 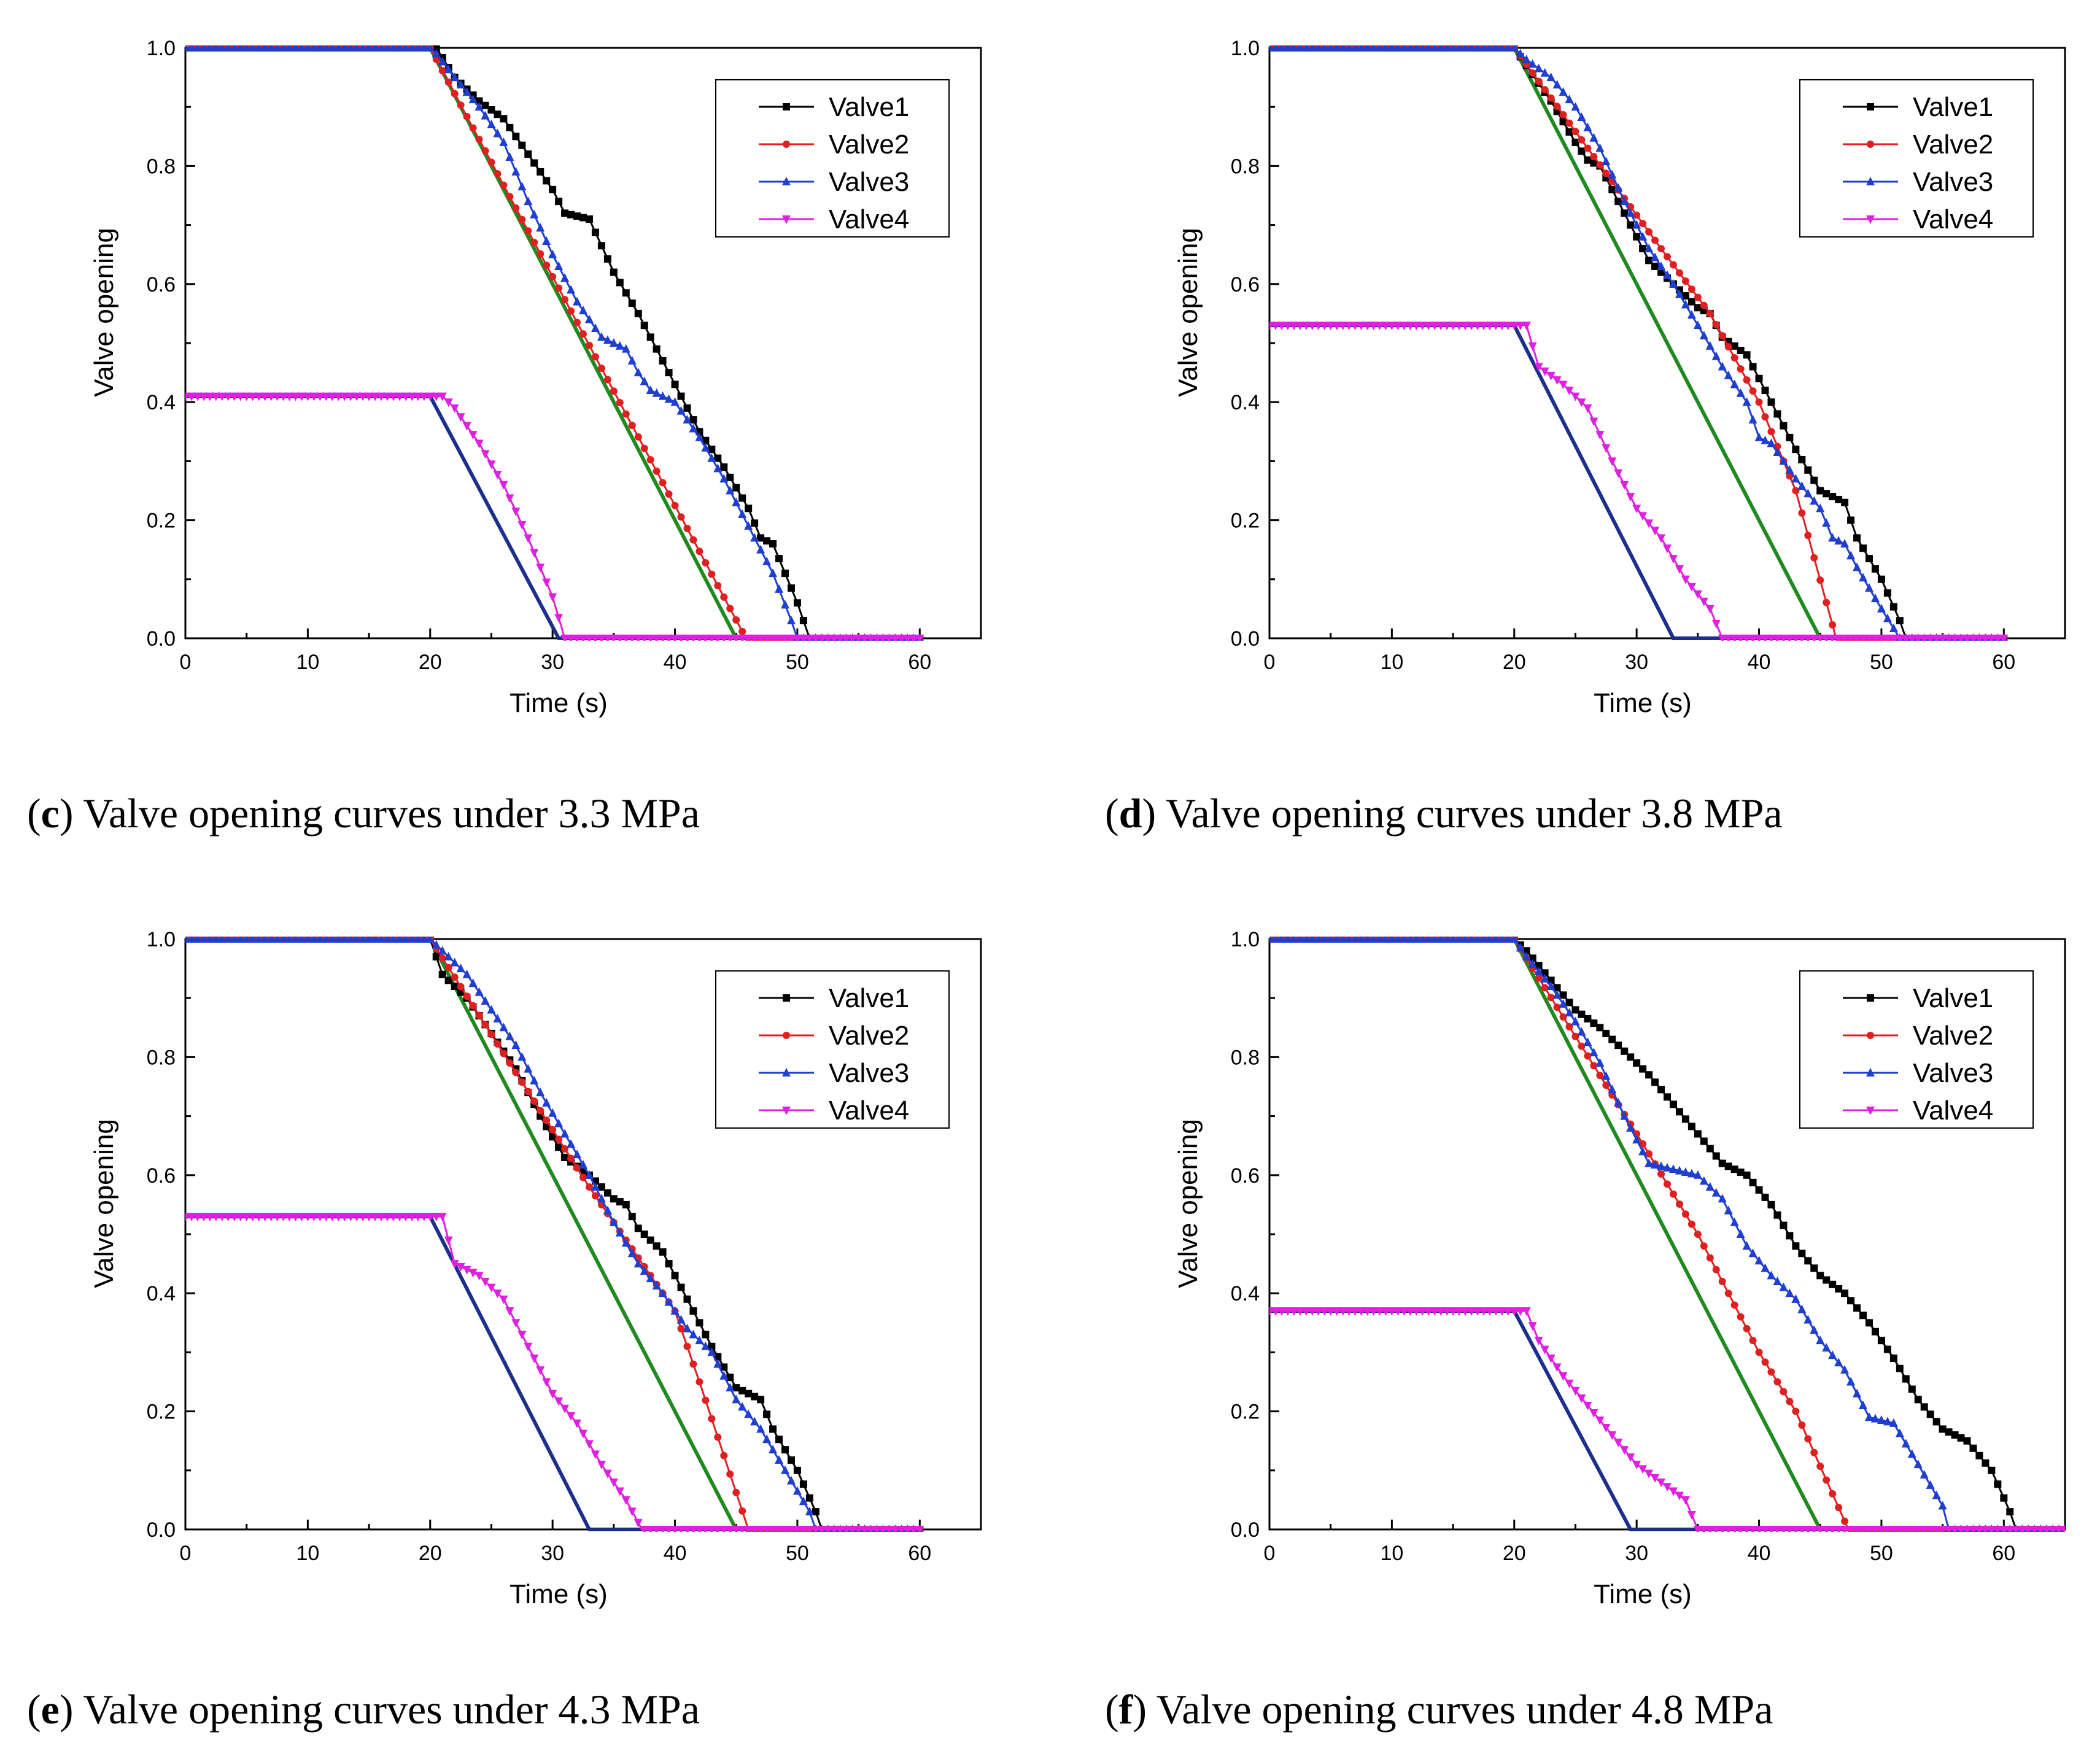 I want to click on x-tick-label: 60, so click(x=2003, y=663).